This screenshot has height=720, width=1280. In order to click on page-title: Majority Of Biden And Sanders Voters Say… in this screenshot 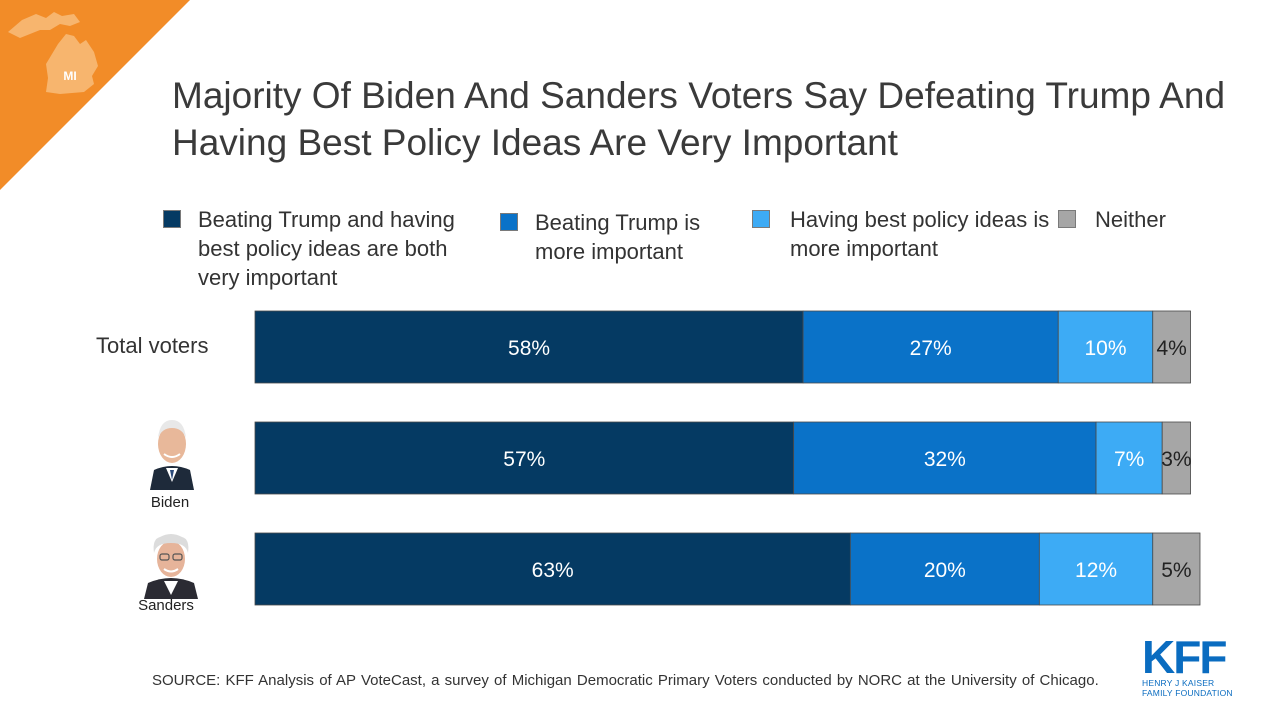, I will do `click(699, 119)`.